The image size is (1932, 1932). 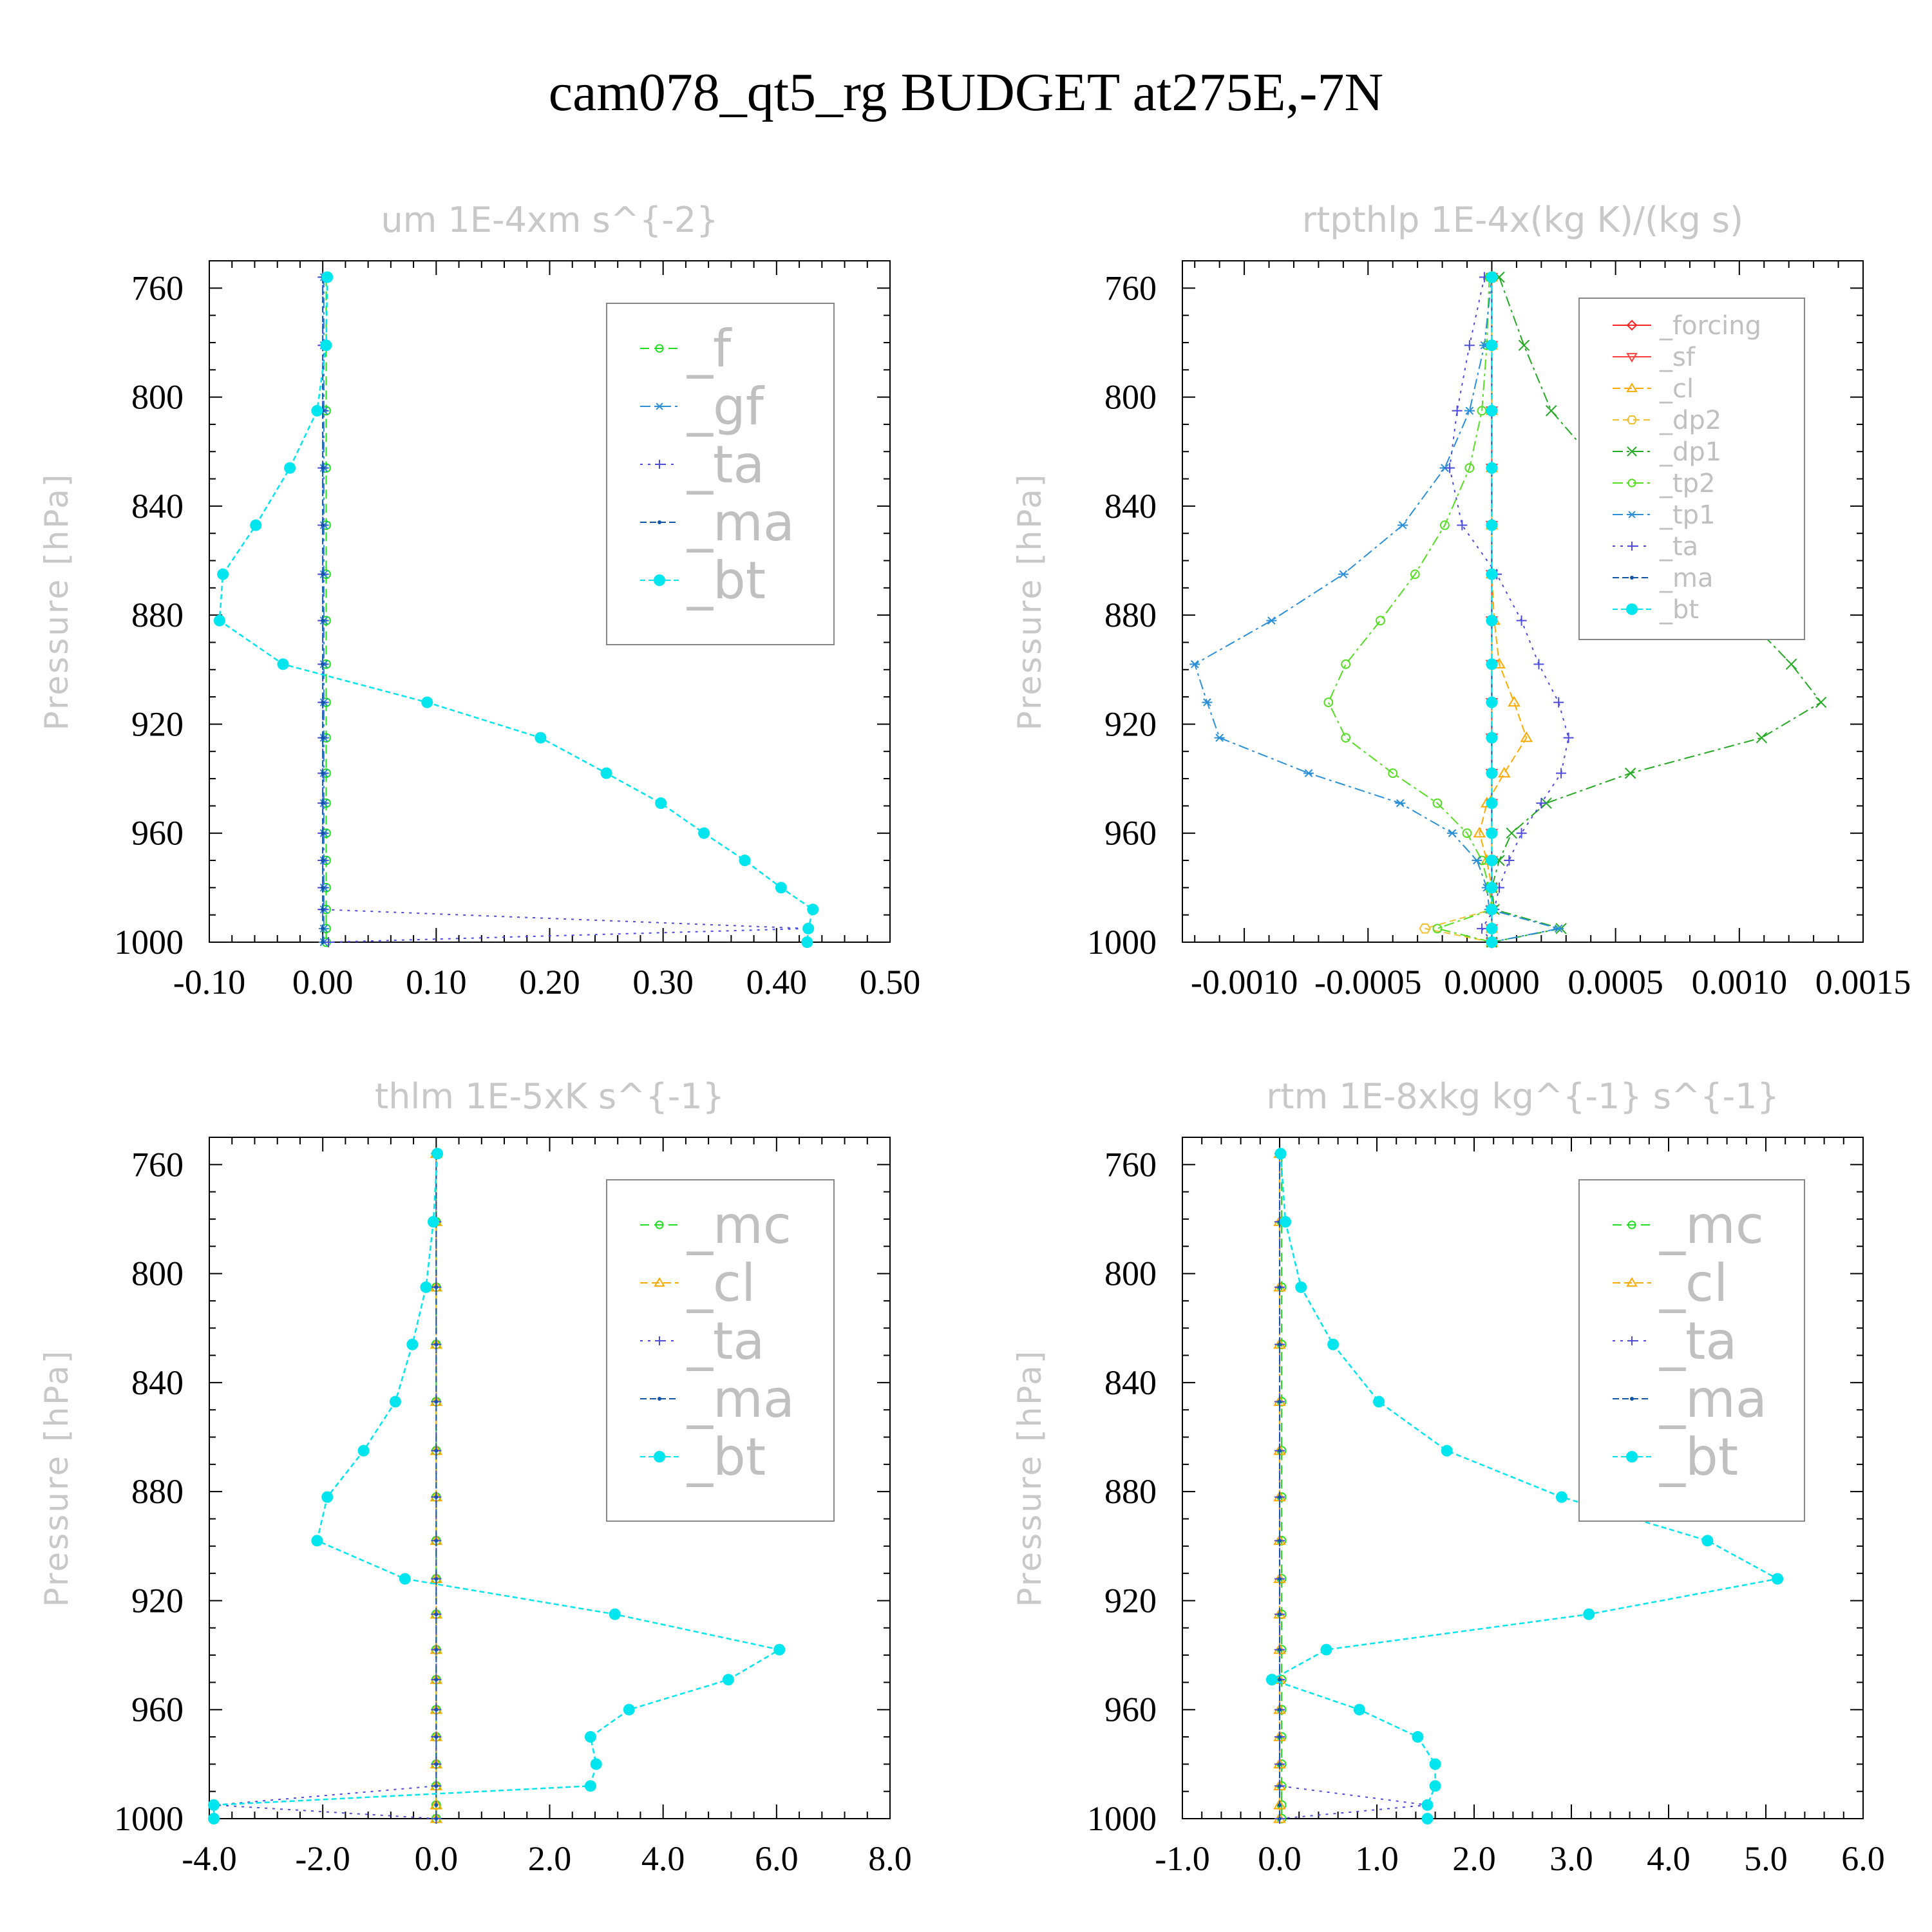 What do you see at coordinates (1182, 1859) in the screenshot?
I see `x-tick-label: -1.0` at bounding box center [1182, 1859].